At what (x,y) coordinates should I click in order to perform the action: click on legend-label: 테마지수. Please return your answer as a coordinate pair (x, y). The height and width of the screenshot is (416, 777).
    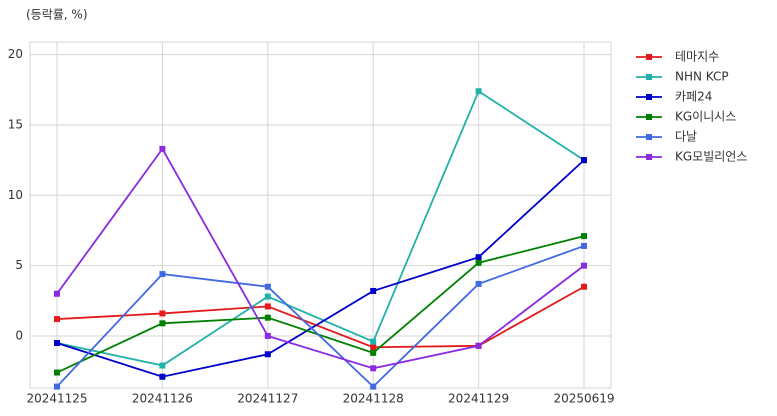
    Looking at the image, I should click on (697, 57).